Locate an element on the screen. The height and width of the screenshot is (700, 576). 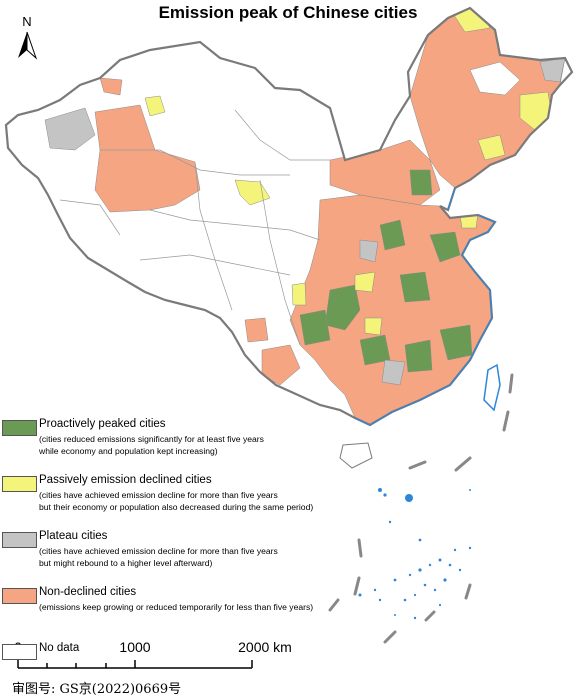
region-central-proactive9 is located at coordinates (418, 356).